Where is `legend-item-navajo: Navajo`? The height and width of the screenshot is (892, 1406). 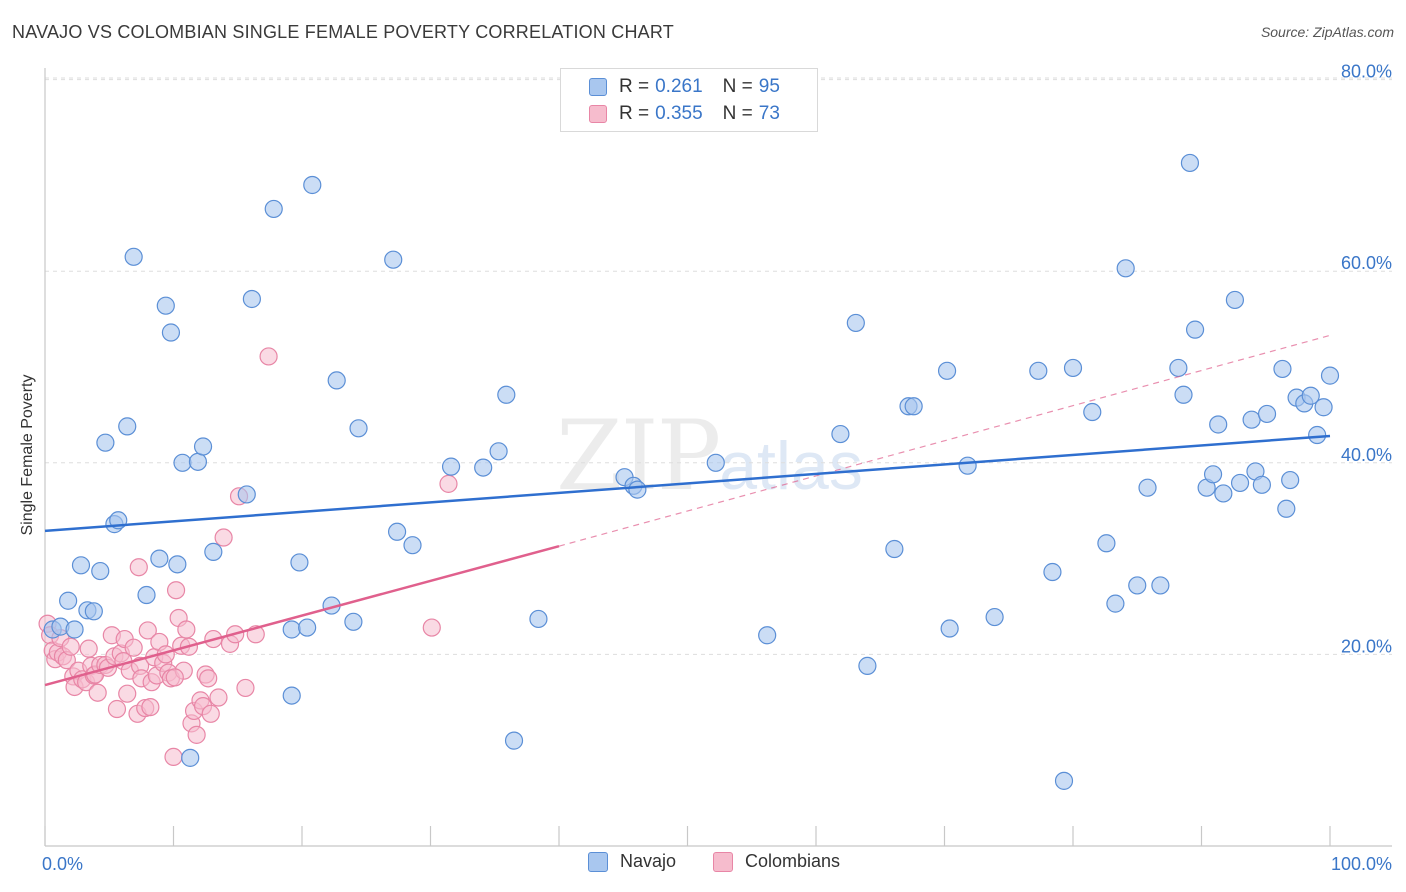 legend-item-navajo: Navajo is located at coordinates (632, 861).